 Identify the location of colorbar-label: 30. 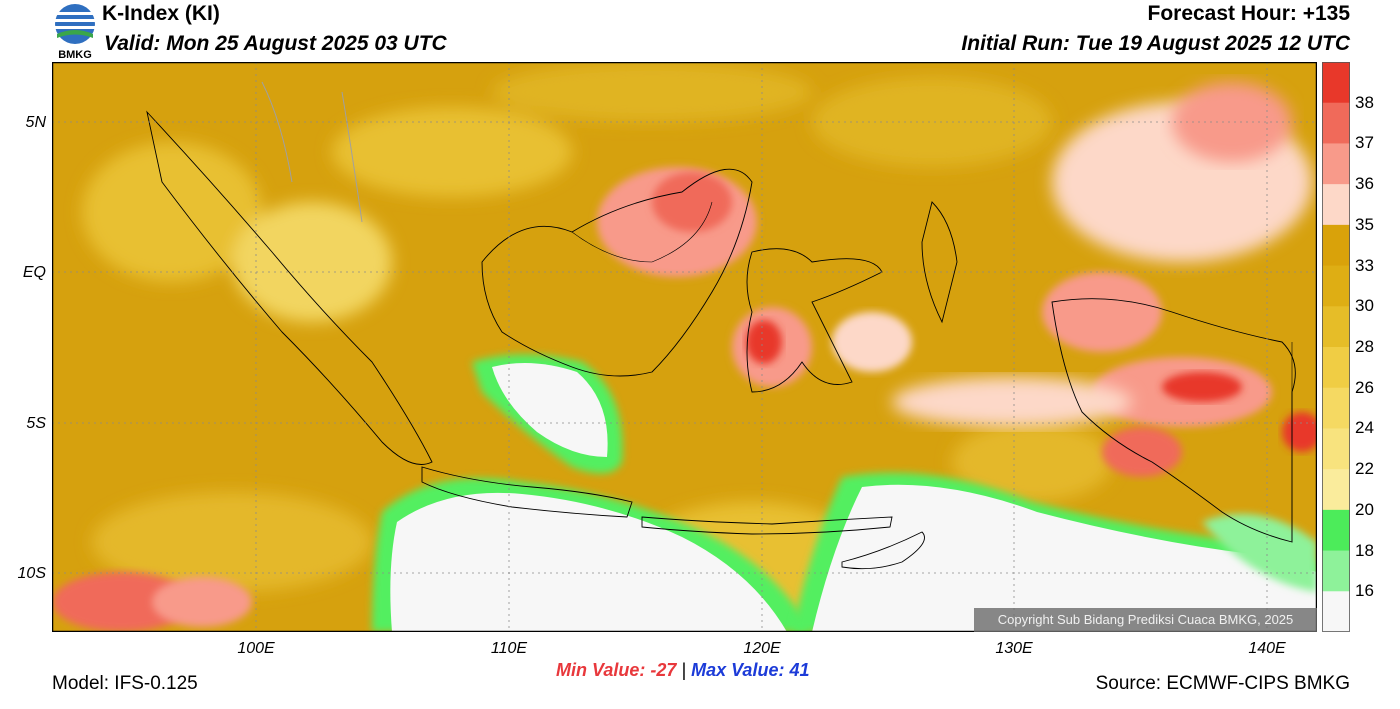
(1364, 306).